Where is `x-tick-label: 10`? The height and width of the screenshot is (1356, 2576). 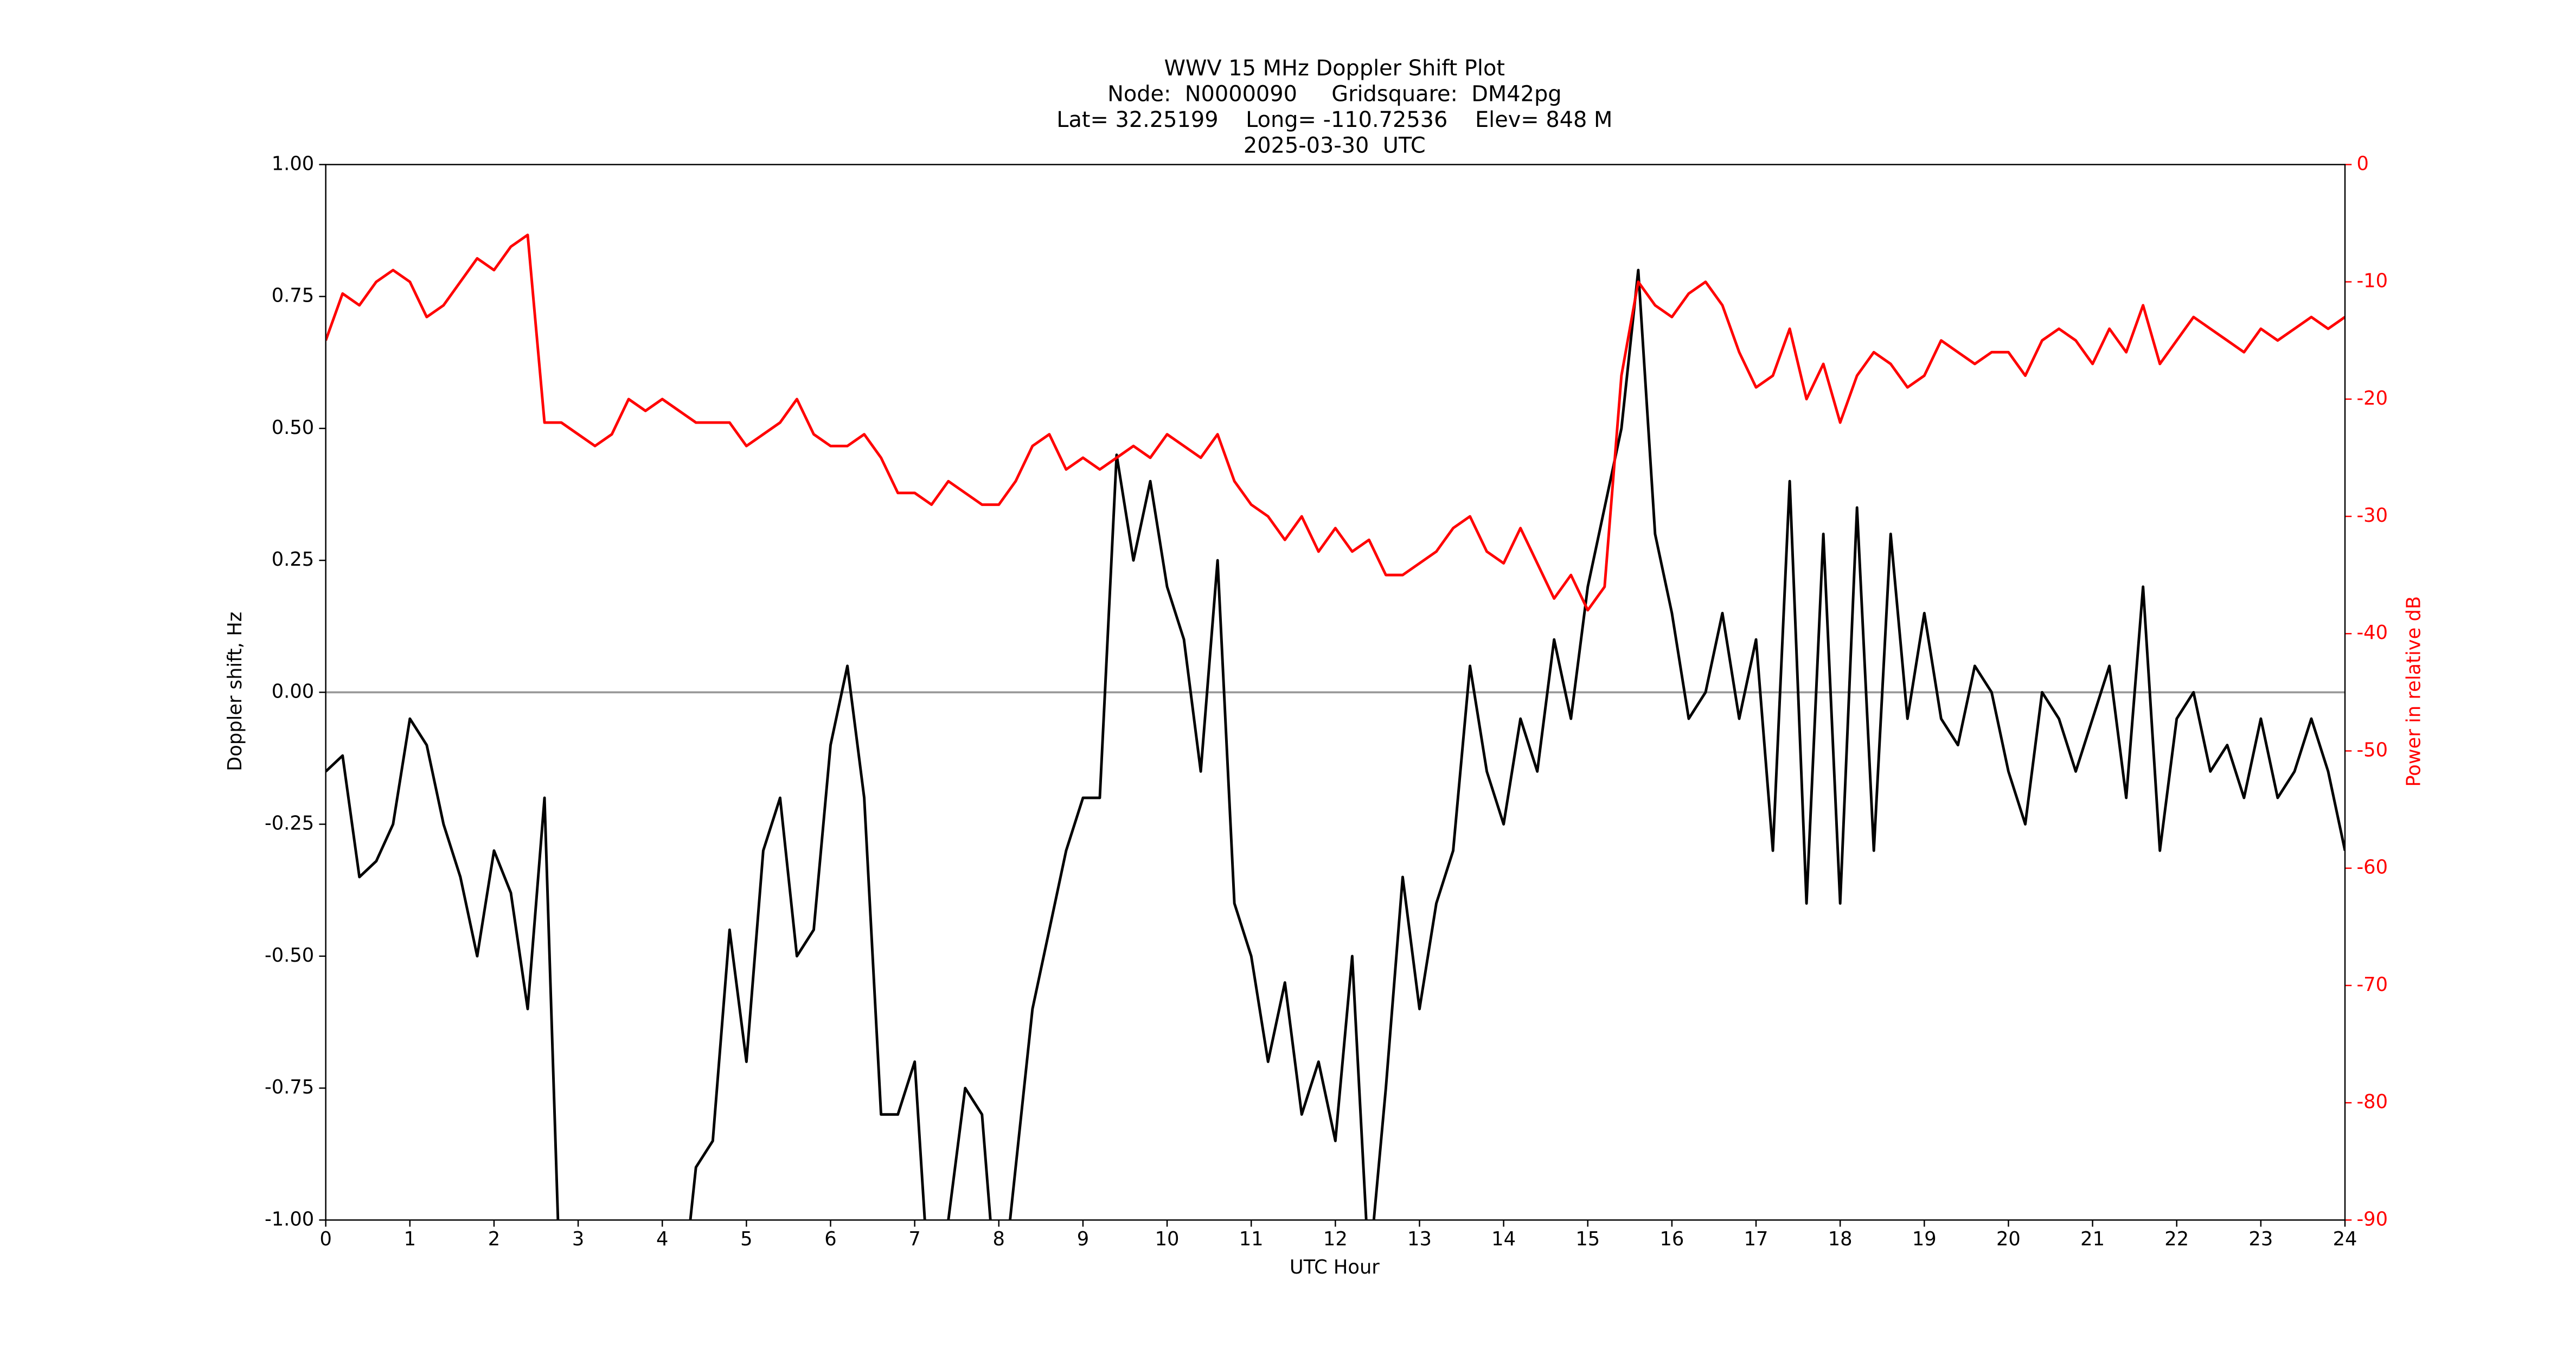
x-tick-label: 10 is located at coordinates (1167, 1239).